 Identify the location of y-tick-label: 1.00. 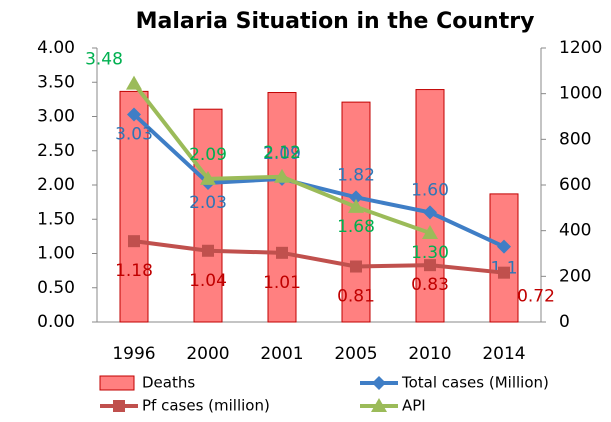
(56, 254).